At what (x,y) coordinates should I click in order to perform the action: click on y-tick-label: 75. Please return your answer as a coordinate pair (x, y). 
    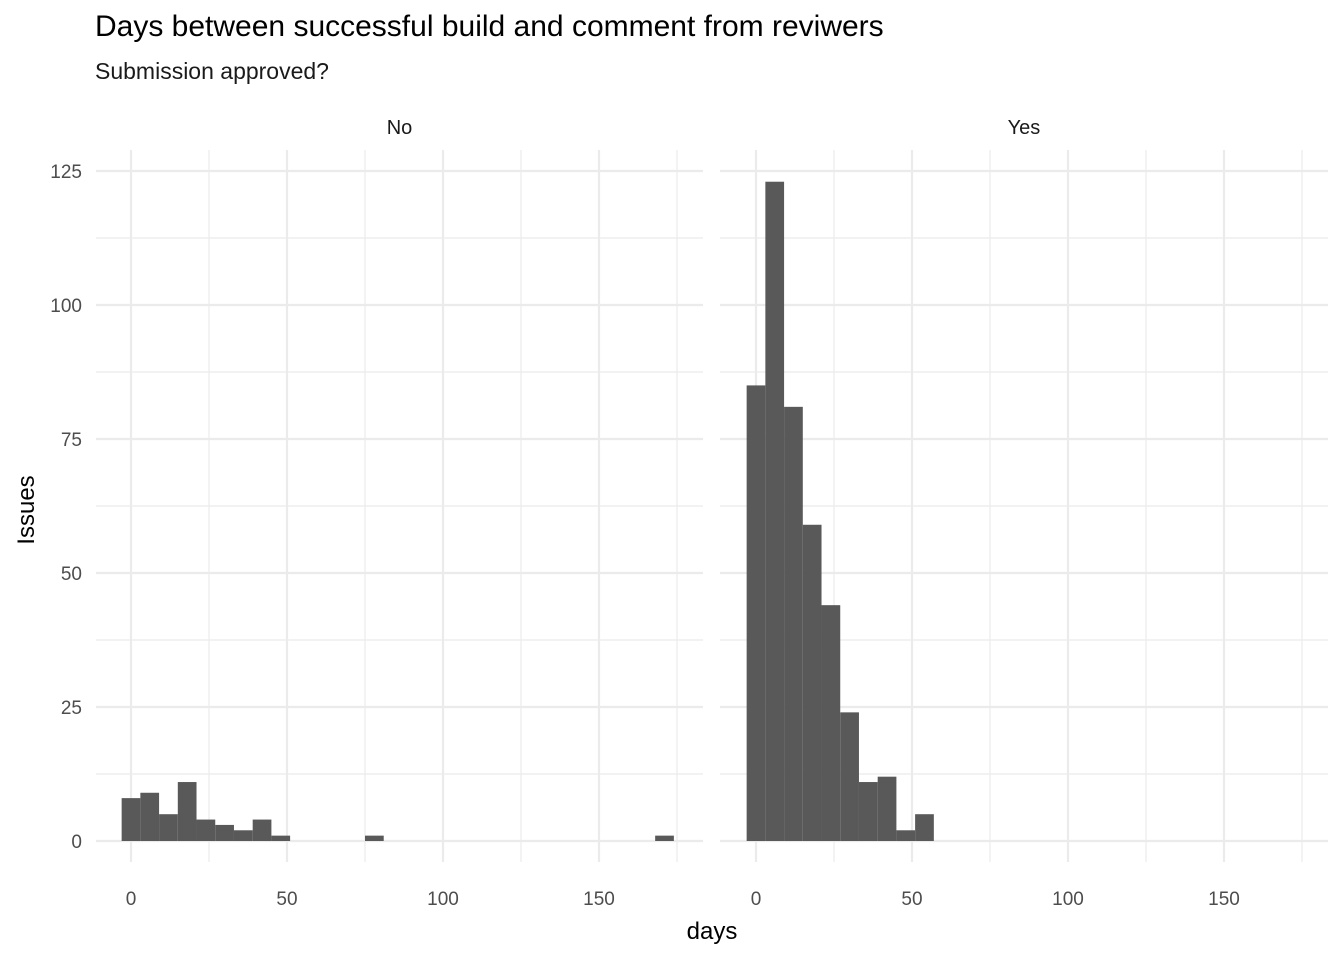
    Looking at the image, I should click on (71, 440).